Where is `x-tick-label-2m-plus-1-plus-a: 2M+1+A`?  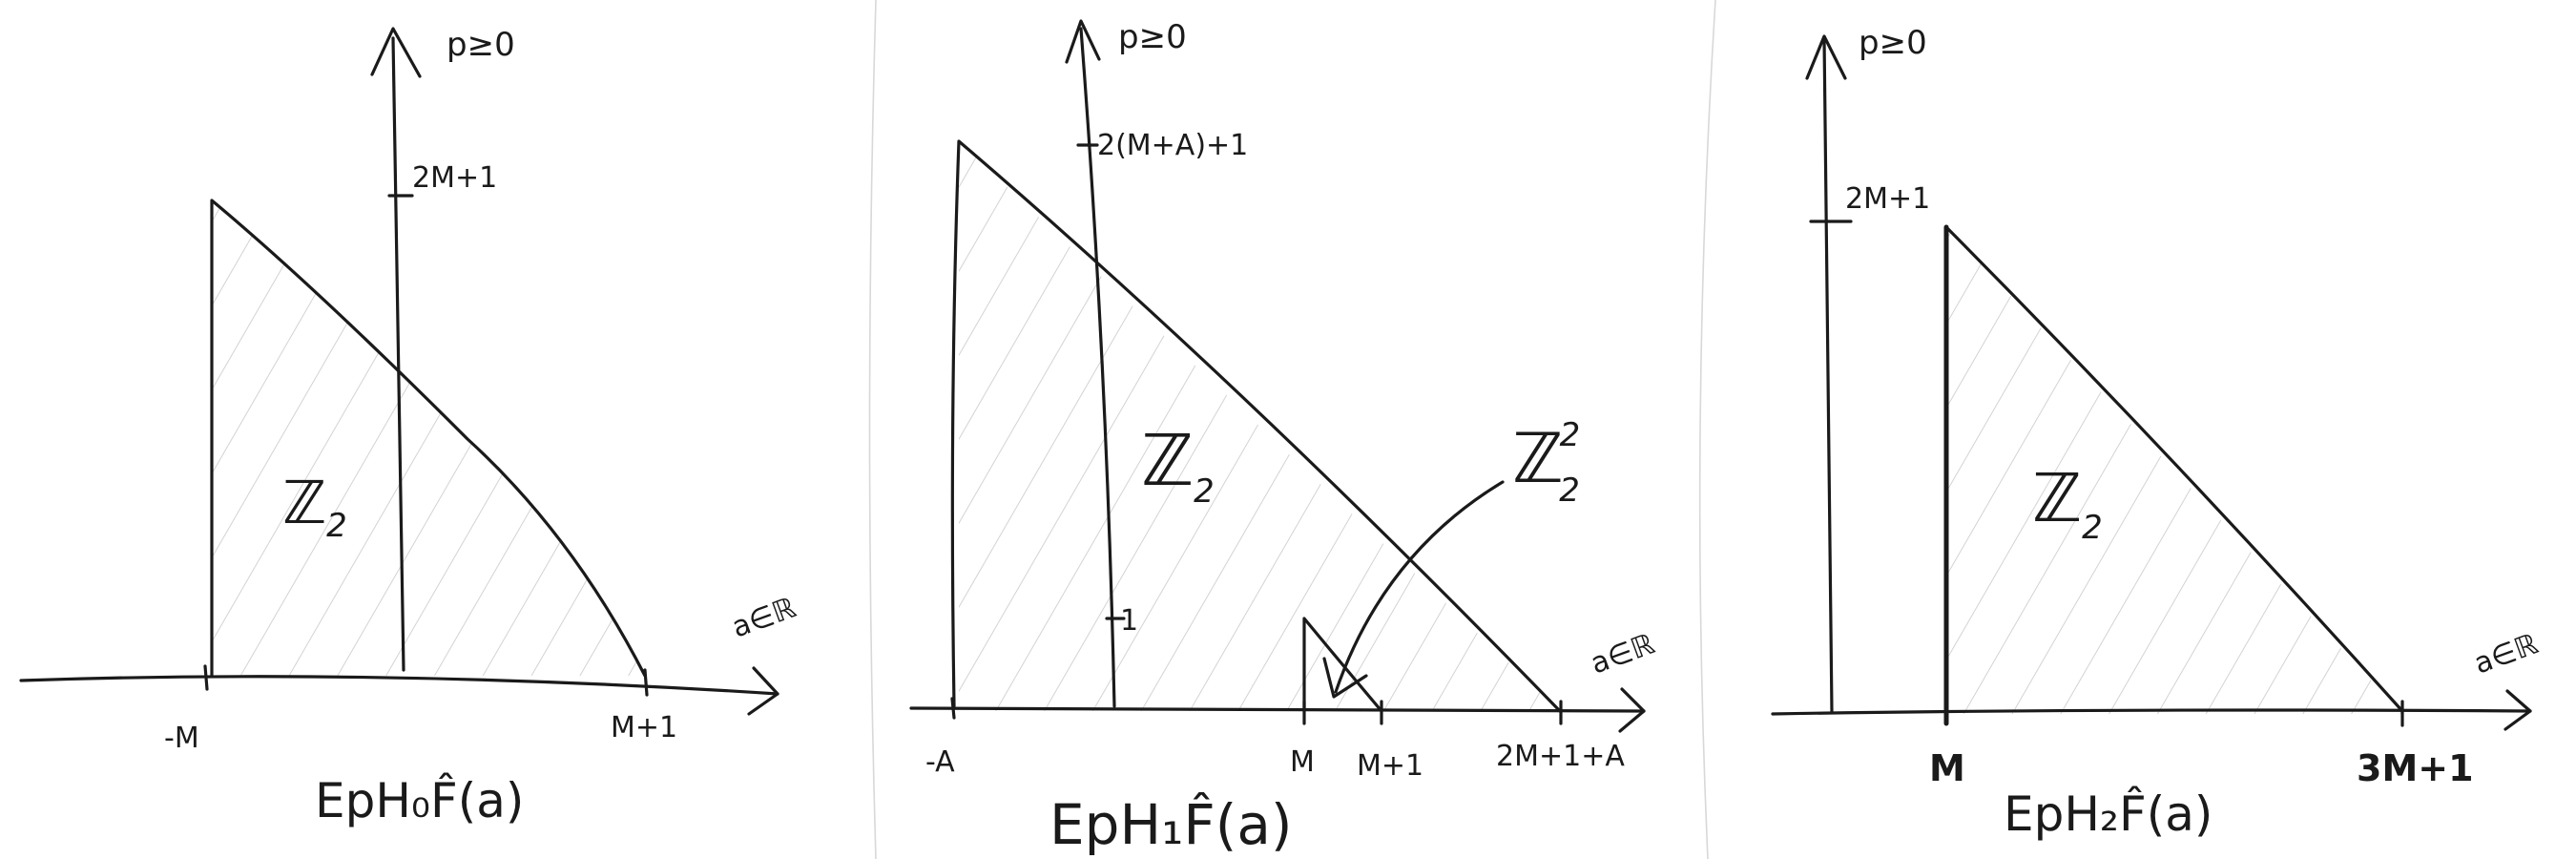 x-tick-label-2m-plus-1-plus-a: 2M+1+A is located at coordinates (1560, 756).